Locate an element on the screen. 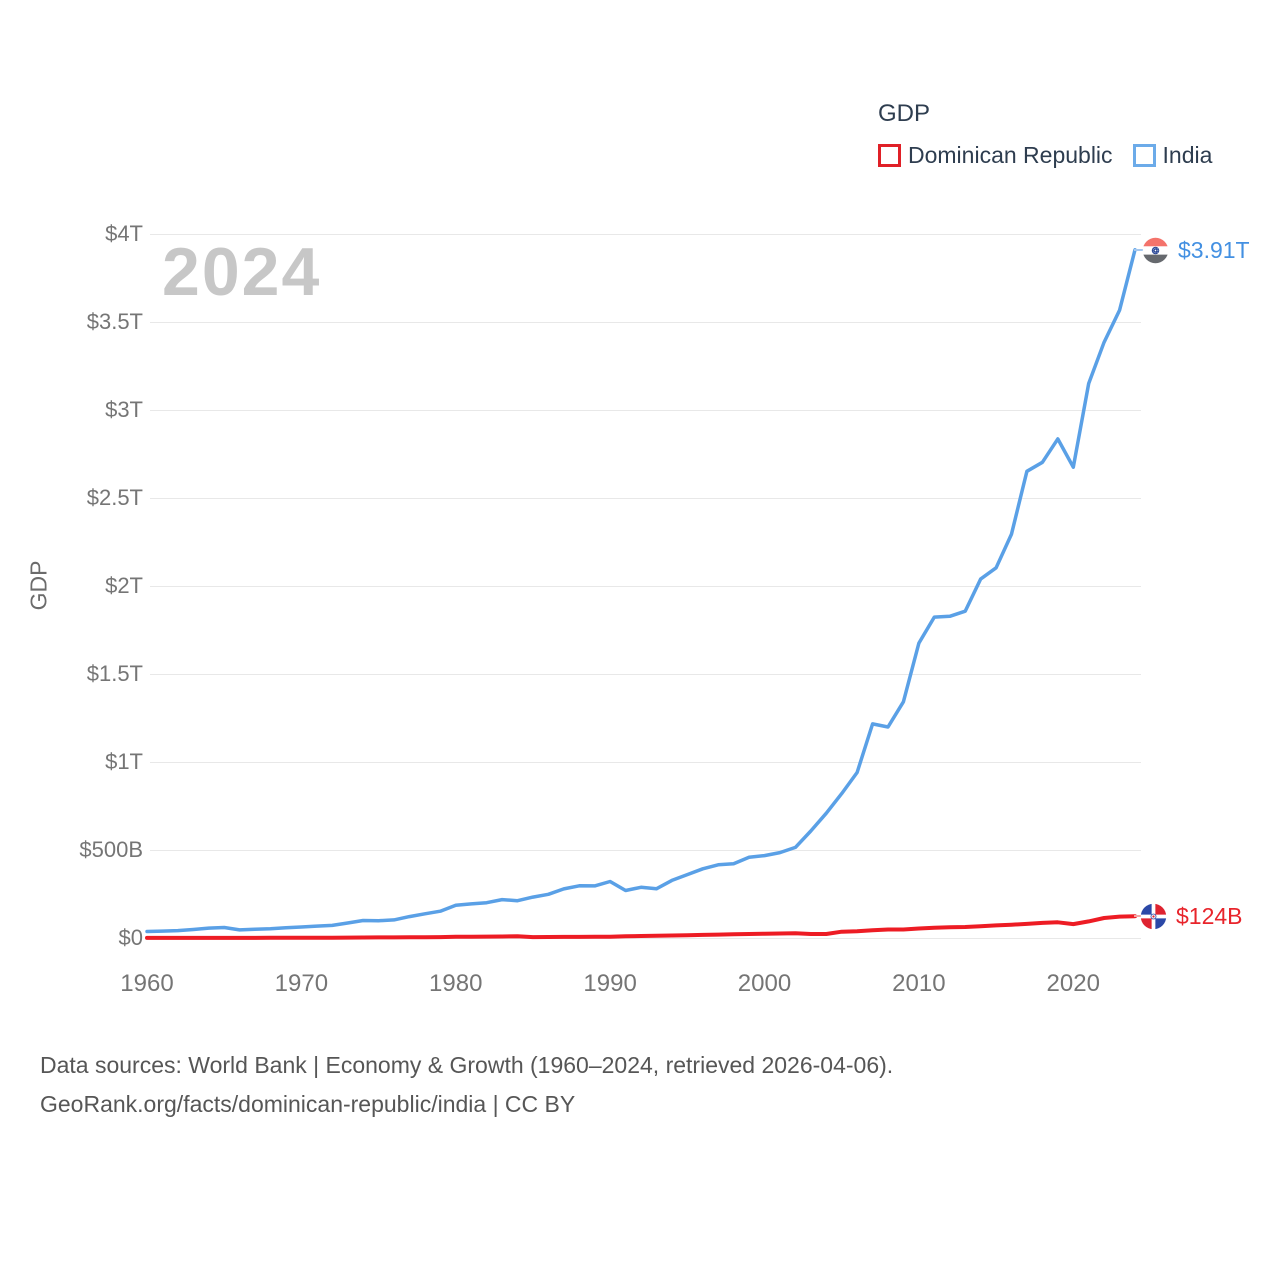 This screenshot has height=1280, width=1280. y-tick-label: $2T is located at coordinates (124, 585).